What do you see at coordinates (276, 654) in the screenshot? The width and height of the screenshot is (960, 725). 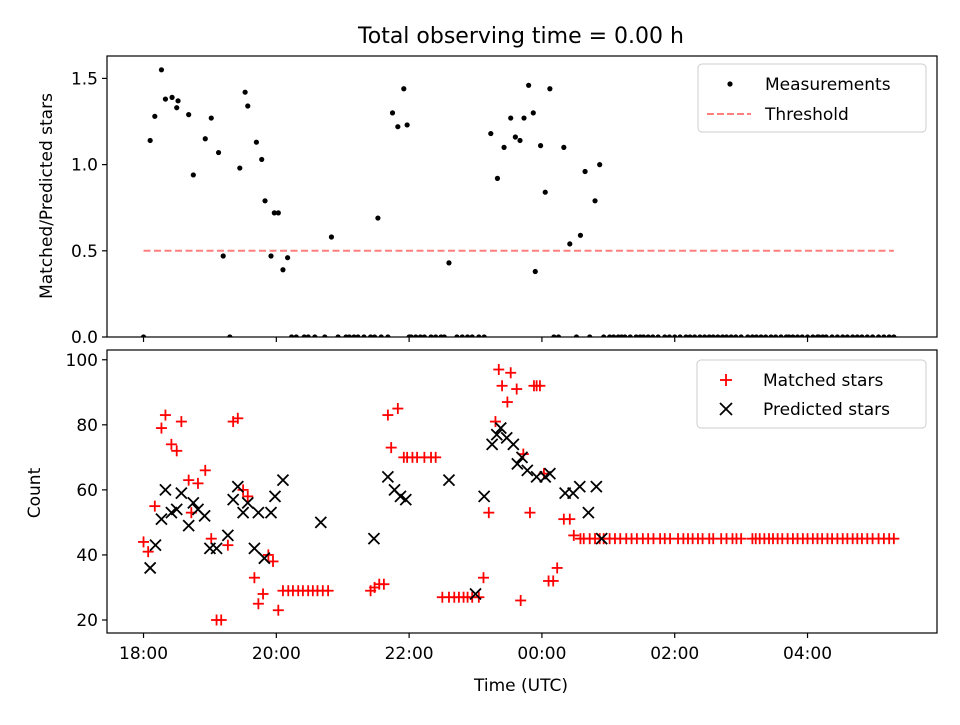 I see `x-tick-label: 20:00` at bounding box center [276, 654].